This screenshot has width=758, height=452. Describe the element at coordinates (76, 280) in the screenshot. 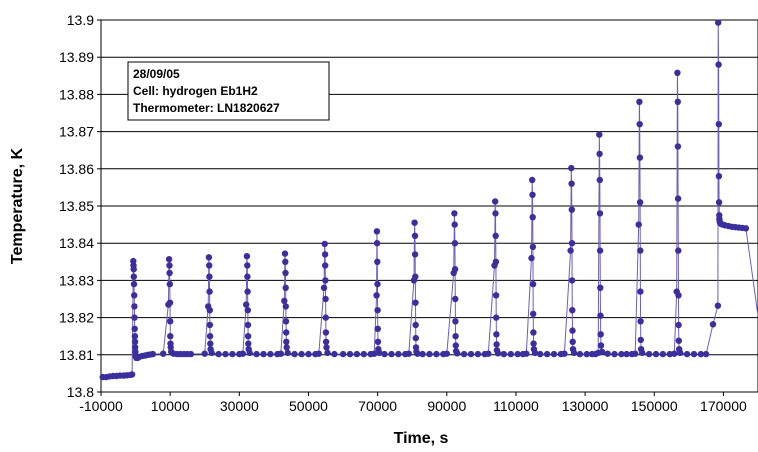

I see `y-tick-label: 13.83` at that location.